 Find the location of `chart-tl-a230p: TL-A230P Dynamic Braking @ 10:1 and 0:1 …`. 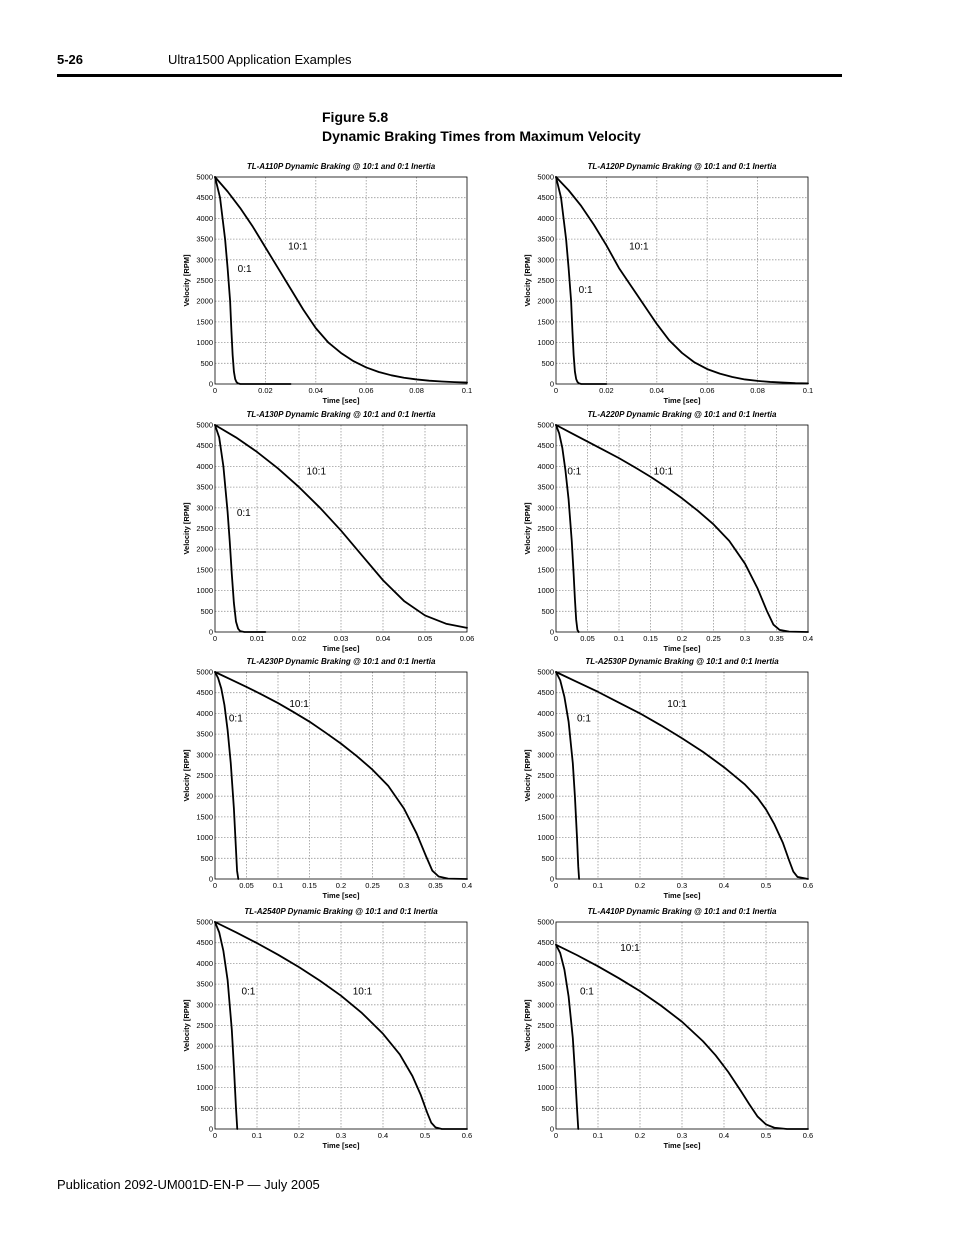

chart-tl-a230p: TL-A230P Dynamic Braking @ 10:1 and 0:1 … is located at coordinates (327, 778).